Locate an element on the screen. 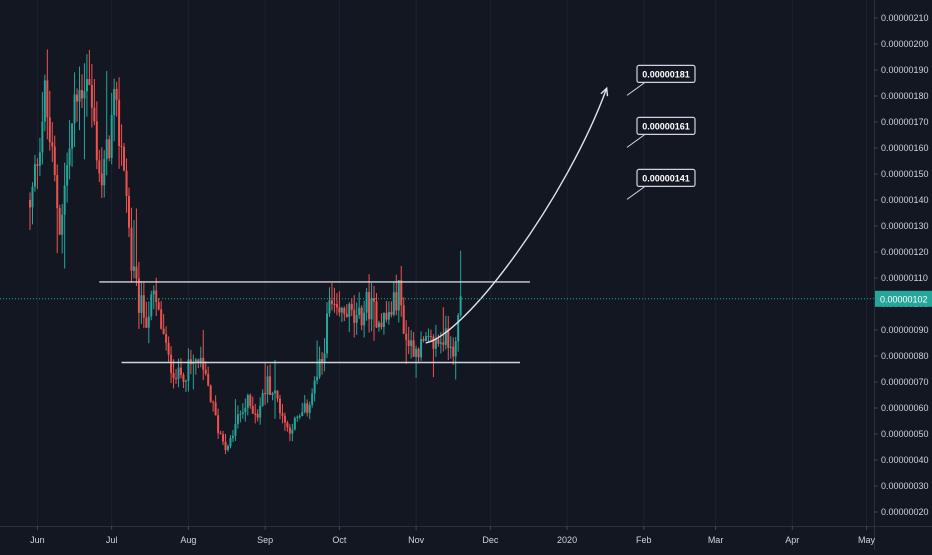  price-tick-label: 0.00000030 is located at coordinates (905, 486).